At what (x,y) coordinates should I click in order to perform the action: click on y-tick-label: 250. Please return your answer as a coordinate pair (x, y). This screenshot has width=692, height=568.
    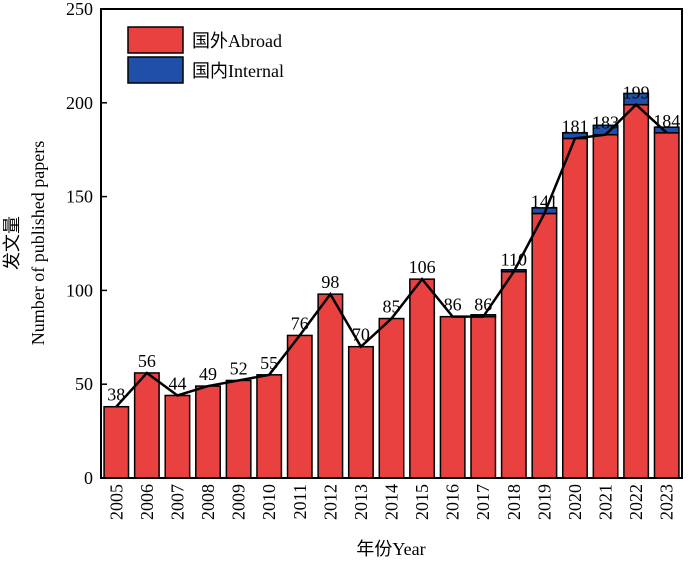
    Looking at the image, I should click on (79, 9).